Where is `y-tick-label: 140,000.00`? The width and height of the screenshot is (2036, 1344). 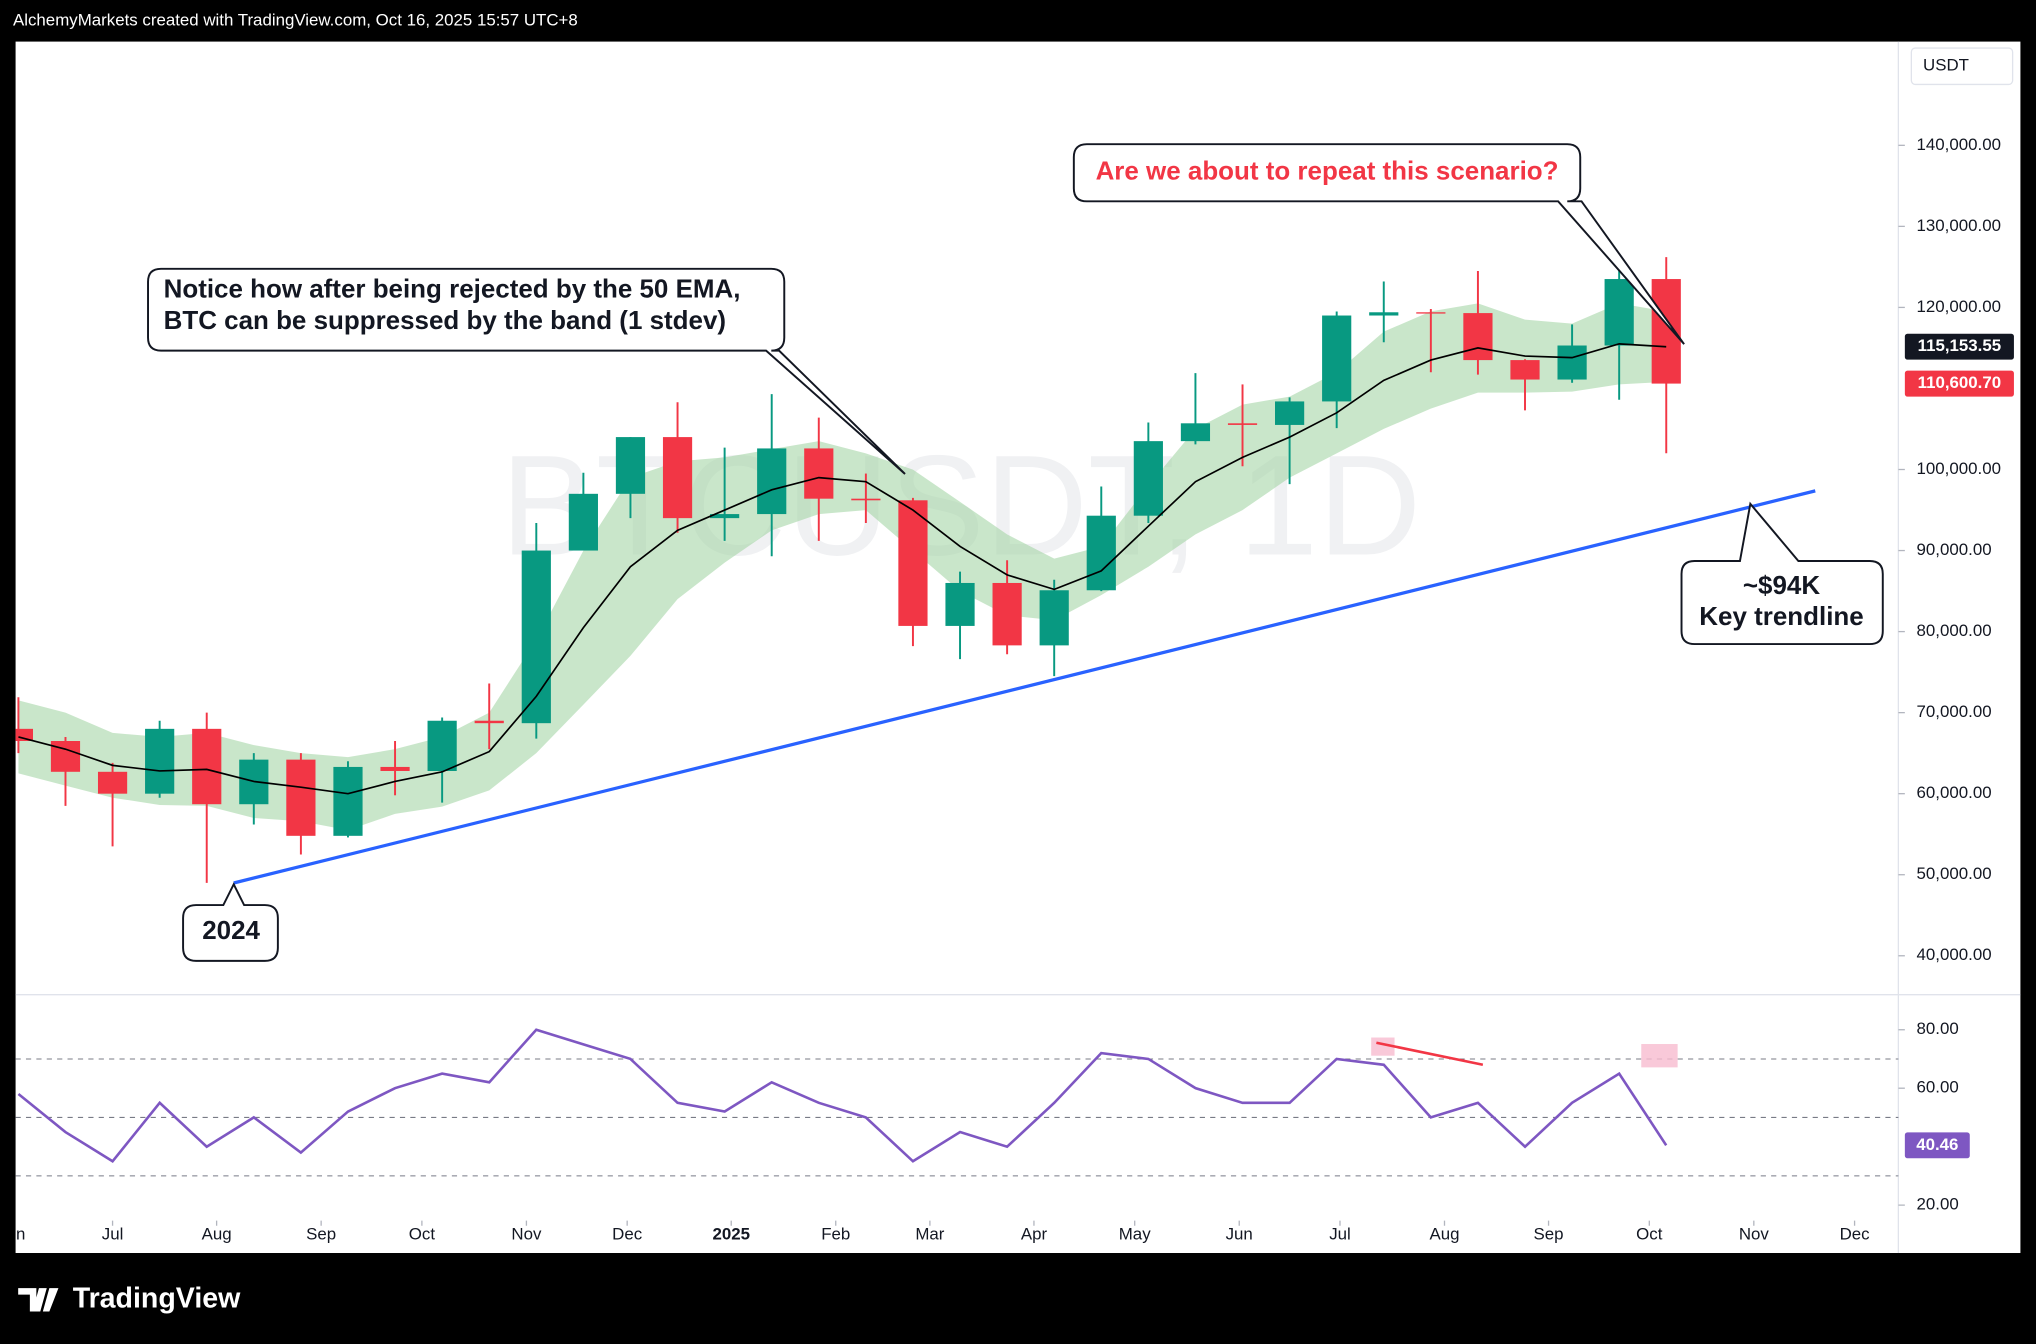 y-tick-label: 140,000.00 is located at coordinates (1959, 144).